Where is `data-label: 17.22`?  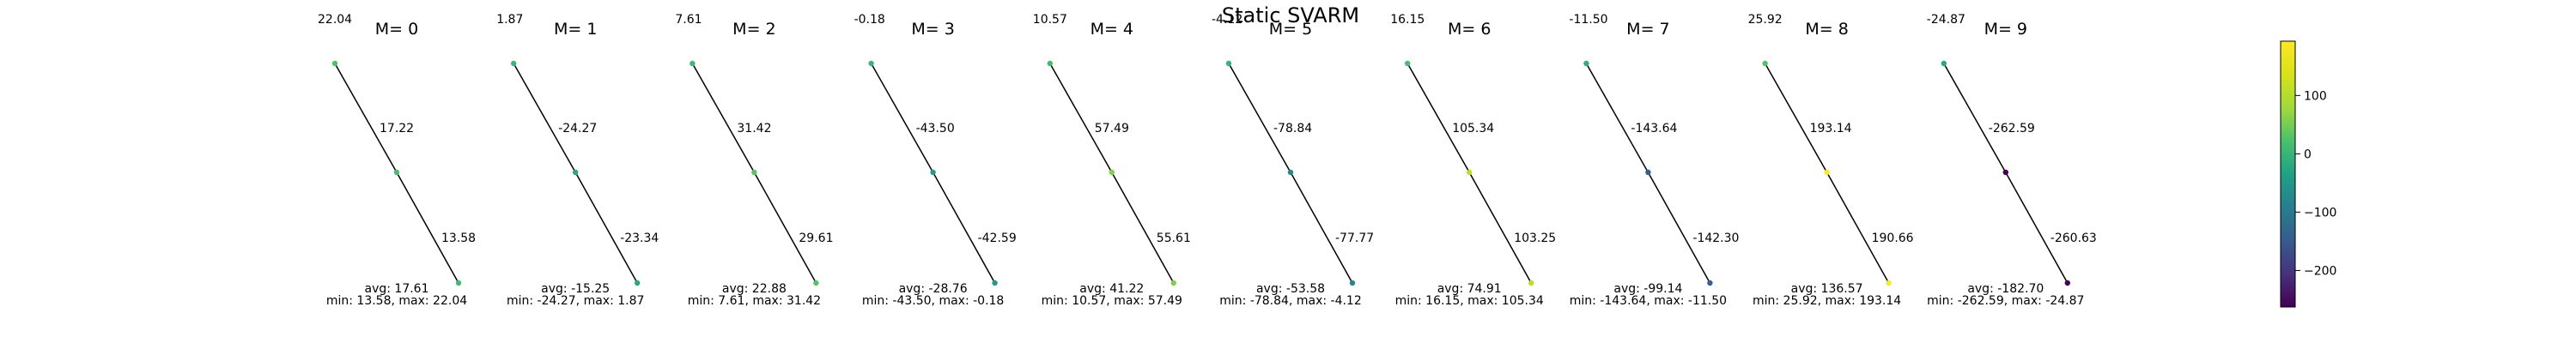
data-label: 17.22 is located at coordinates (397, 129).